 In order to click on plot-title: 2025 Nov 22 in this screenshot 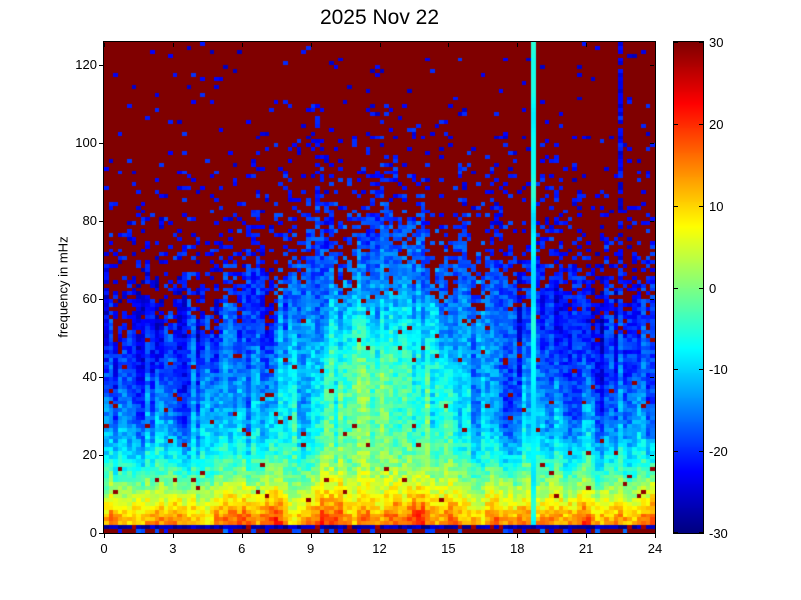, I will do `click(379, 17)`.